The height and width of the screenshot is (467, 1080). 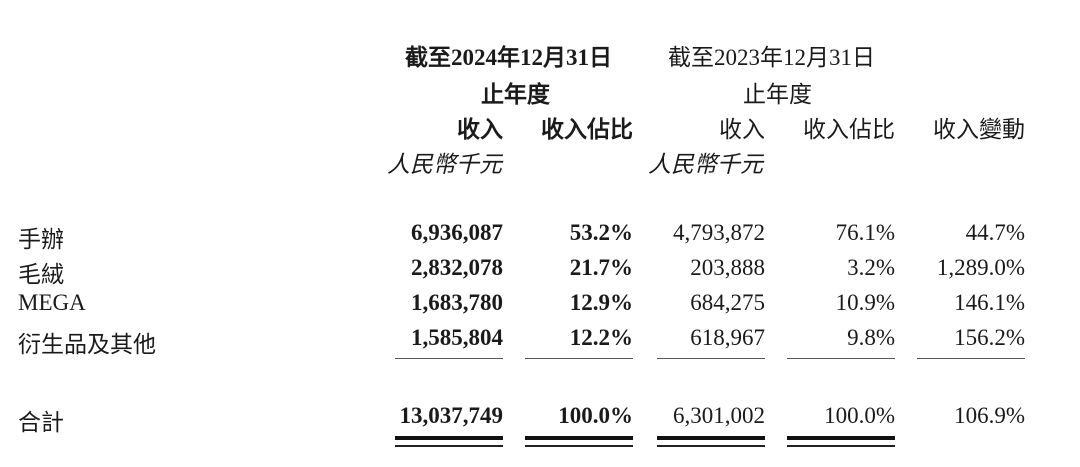 What do you see at coordinates (989, 337) in the screenshot?
I see `cell-change: 156.2%` at bounding box center [989, 337].